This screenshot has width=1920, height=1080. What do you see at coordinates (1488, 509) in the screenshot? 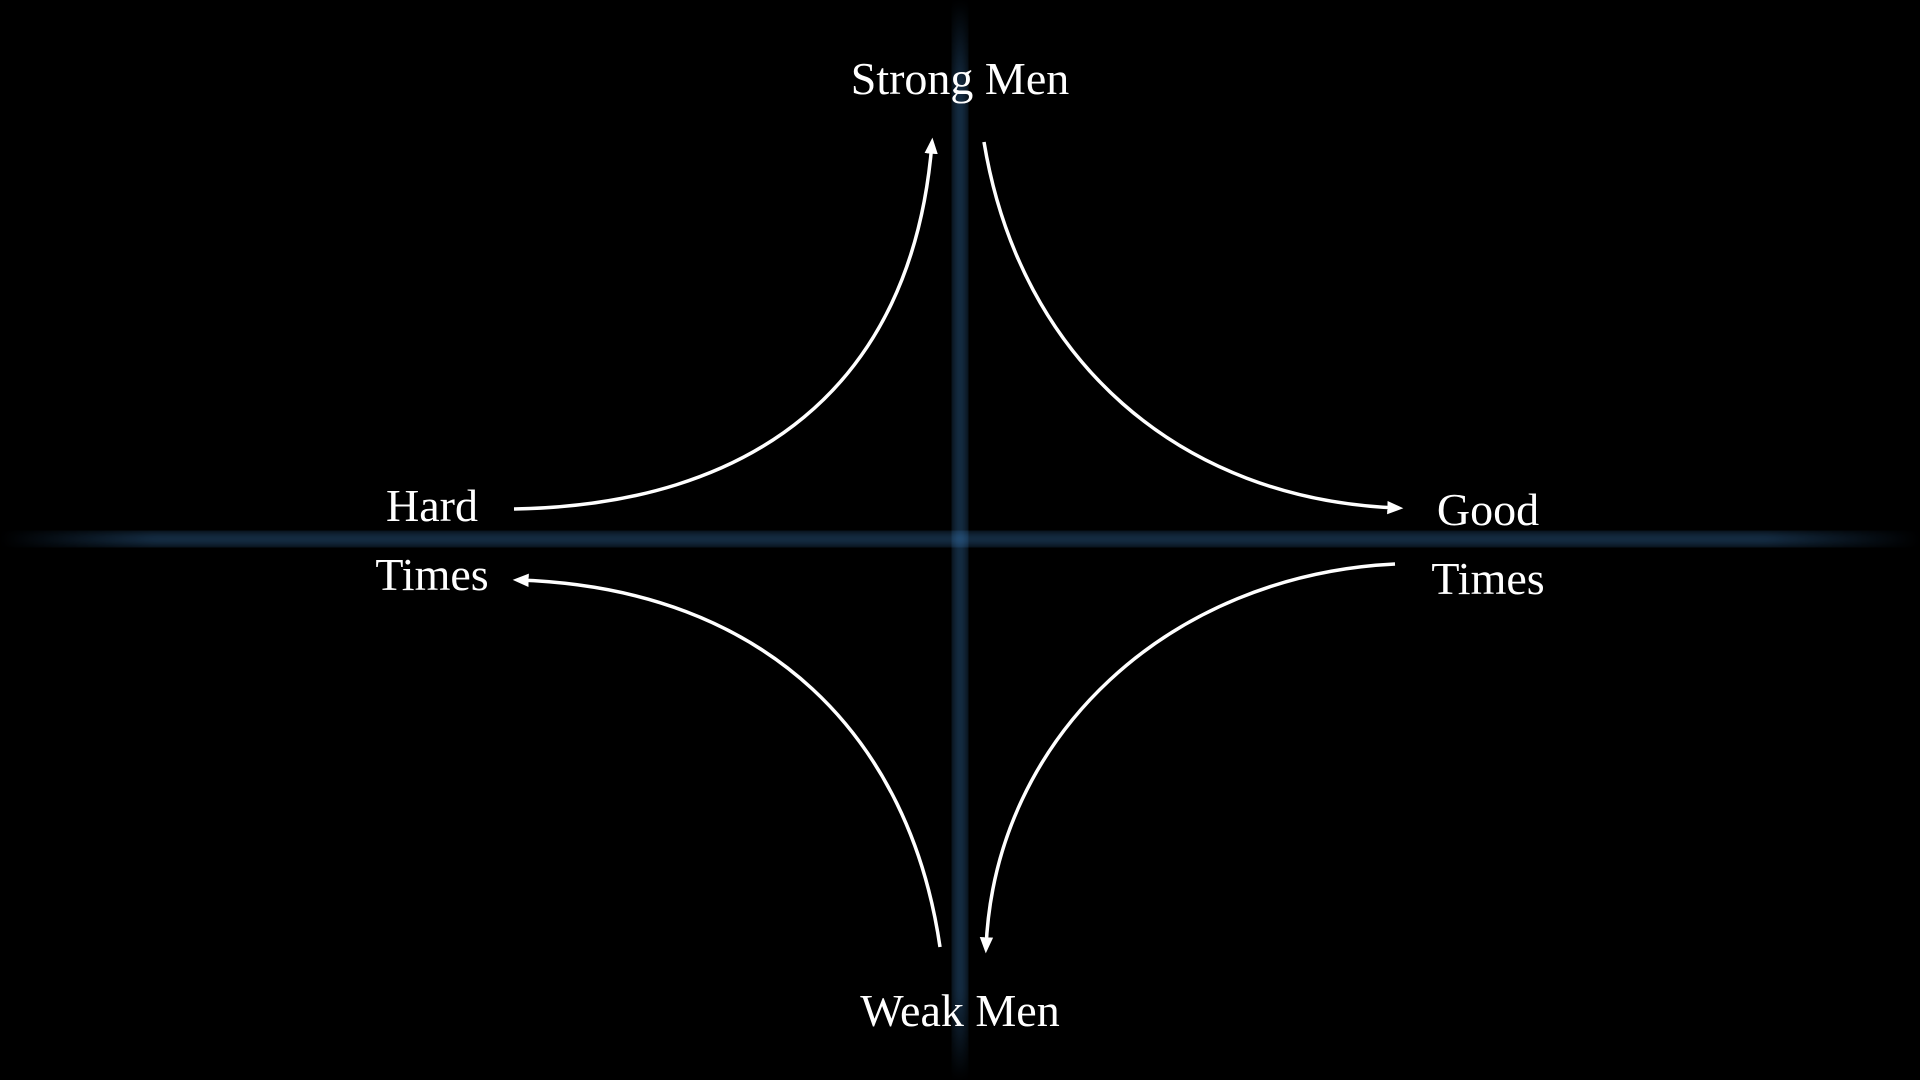
I see `label-good: Good` at bounding box center [1488, 509].